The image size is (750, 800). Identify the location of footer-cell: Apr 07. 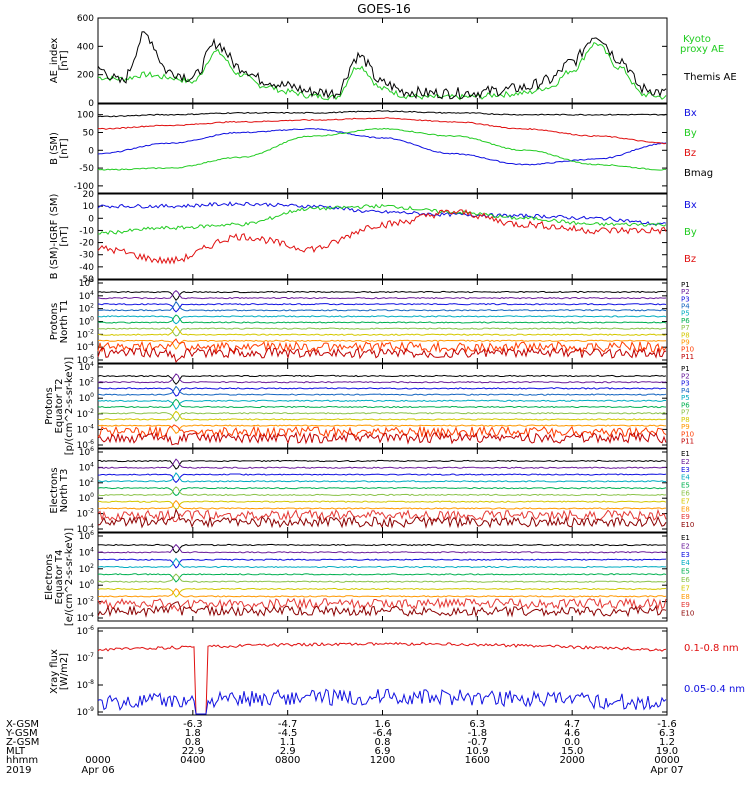
(666, 770).